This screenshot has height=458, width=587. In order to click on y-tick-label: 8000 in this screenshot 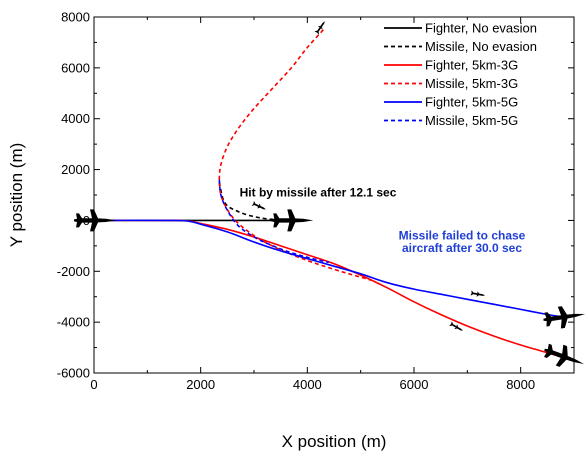, I will do `click(75, 17)`.